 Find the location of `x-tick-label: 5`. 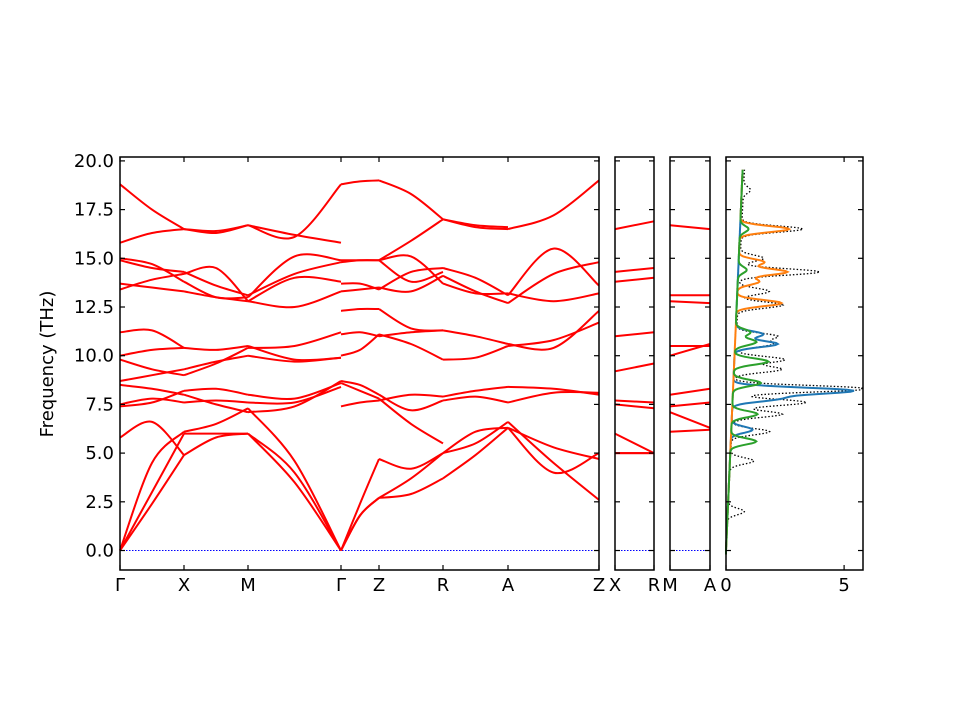

x-tick-label: 5 is located at coordinates (843, 585).